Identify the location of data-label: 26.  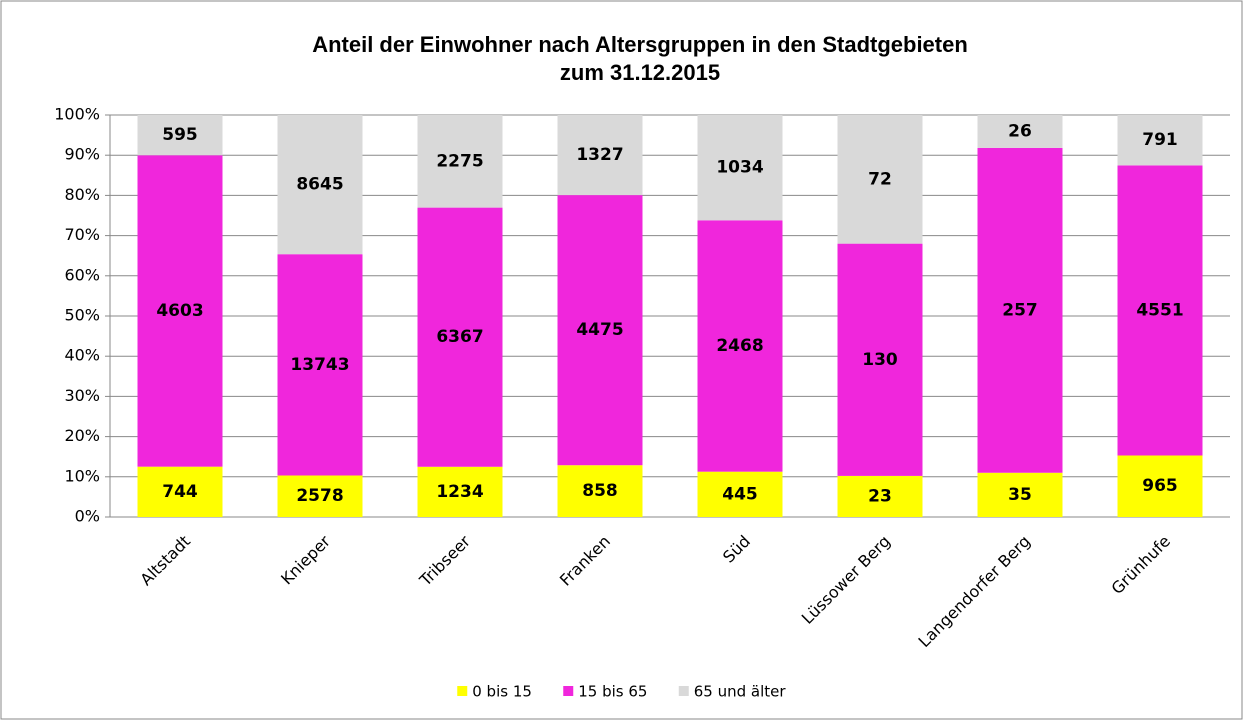
(1020, 131).